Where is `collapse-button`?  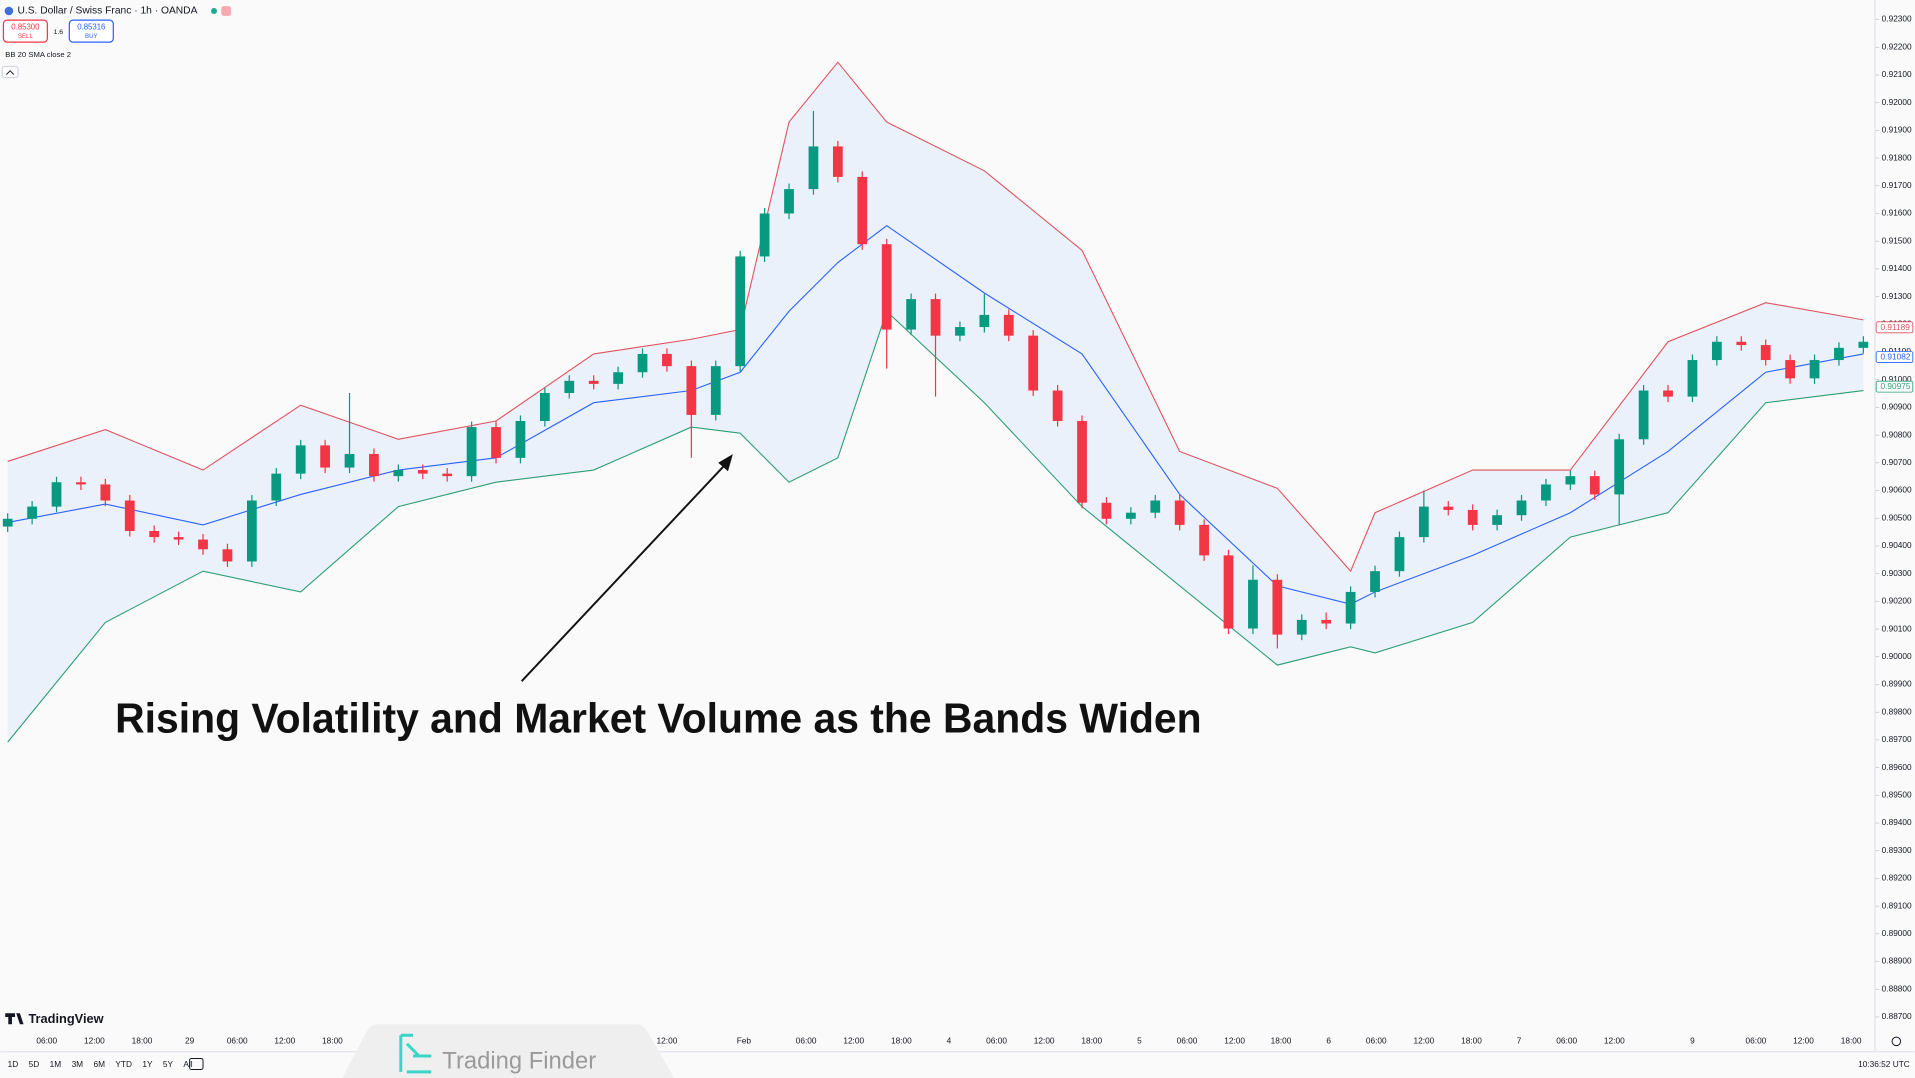 collapse-button is located at coordinates (10, 72).